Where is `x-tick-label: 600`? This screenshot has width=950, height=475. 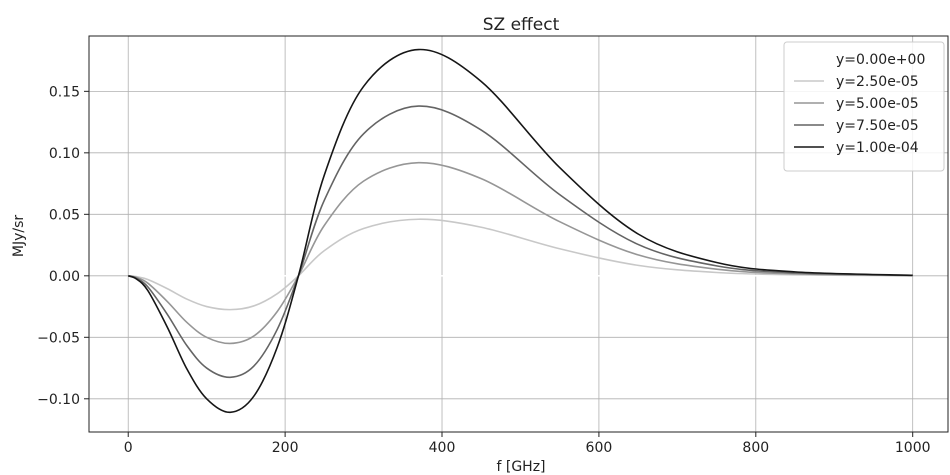
x-tick-label: 600 is located at coordinates (599, 448).